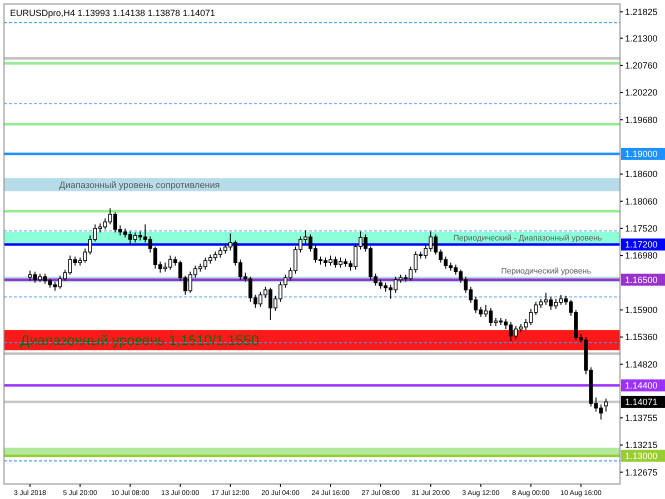 The image size is (665, 499). I want to click on band-label: Диапазонный уровень сопротивления, so click(139, 185).